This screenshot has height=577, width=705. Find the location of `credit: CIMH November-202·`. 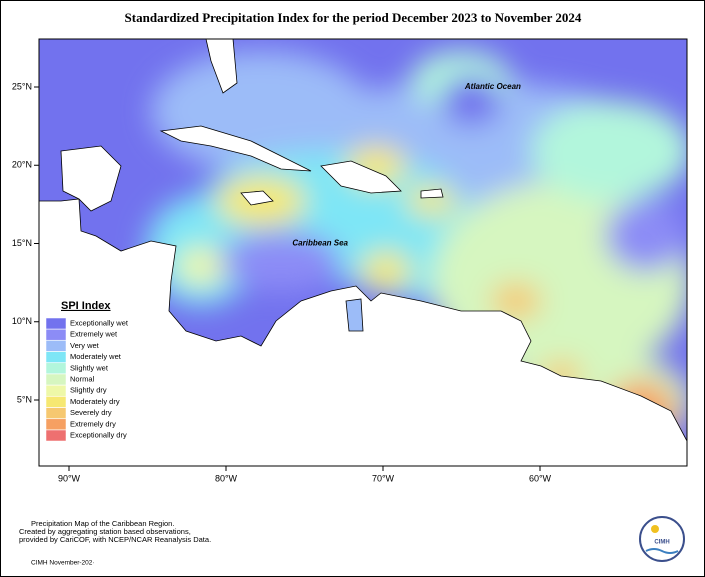

credit: CIMH November-202· is located at coordinates (63, 563).